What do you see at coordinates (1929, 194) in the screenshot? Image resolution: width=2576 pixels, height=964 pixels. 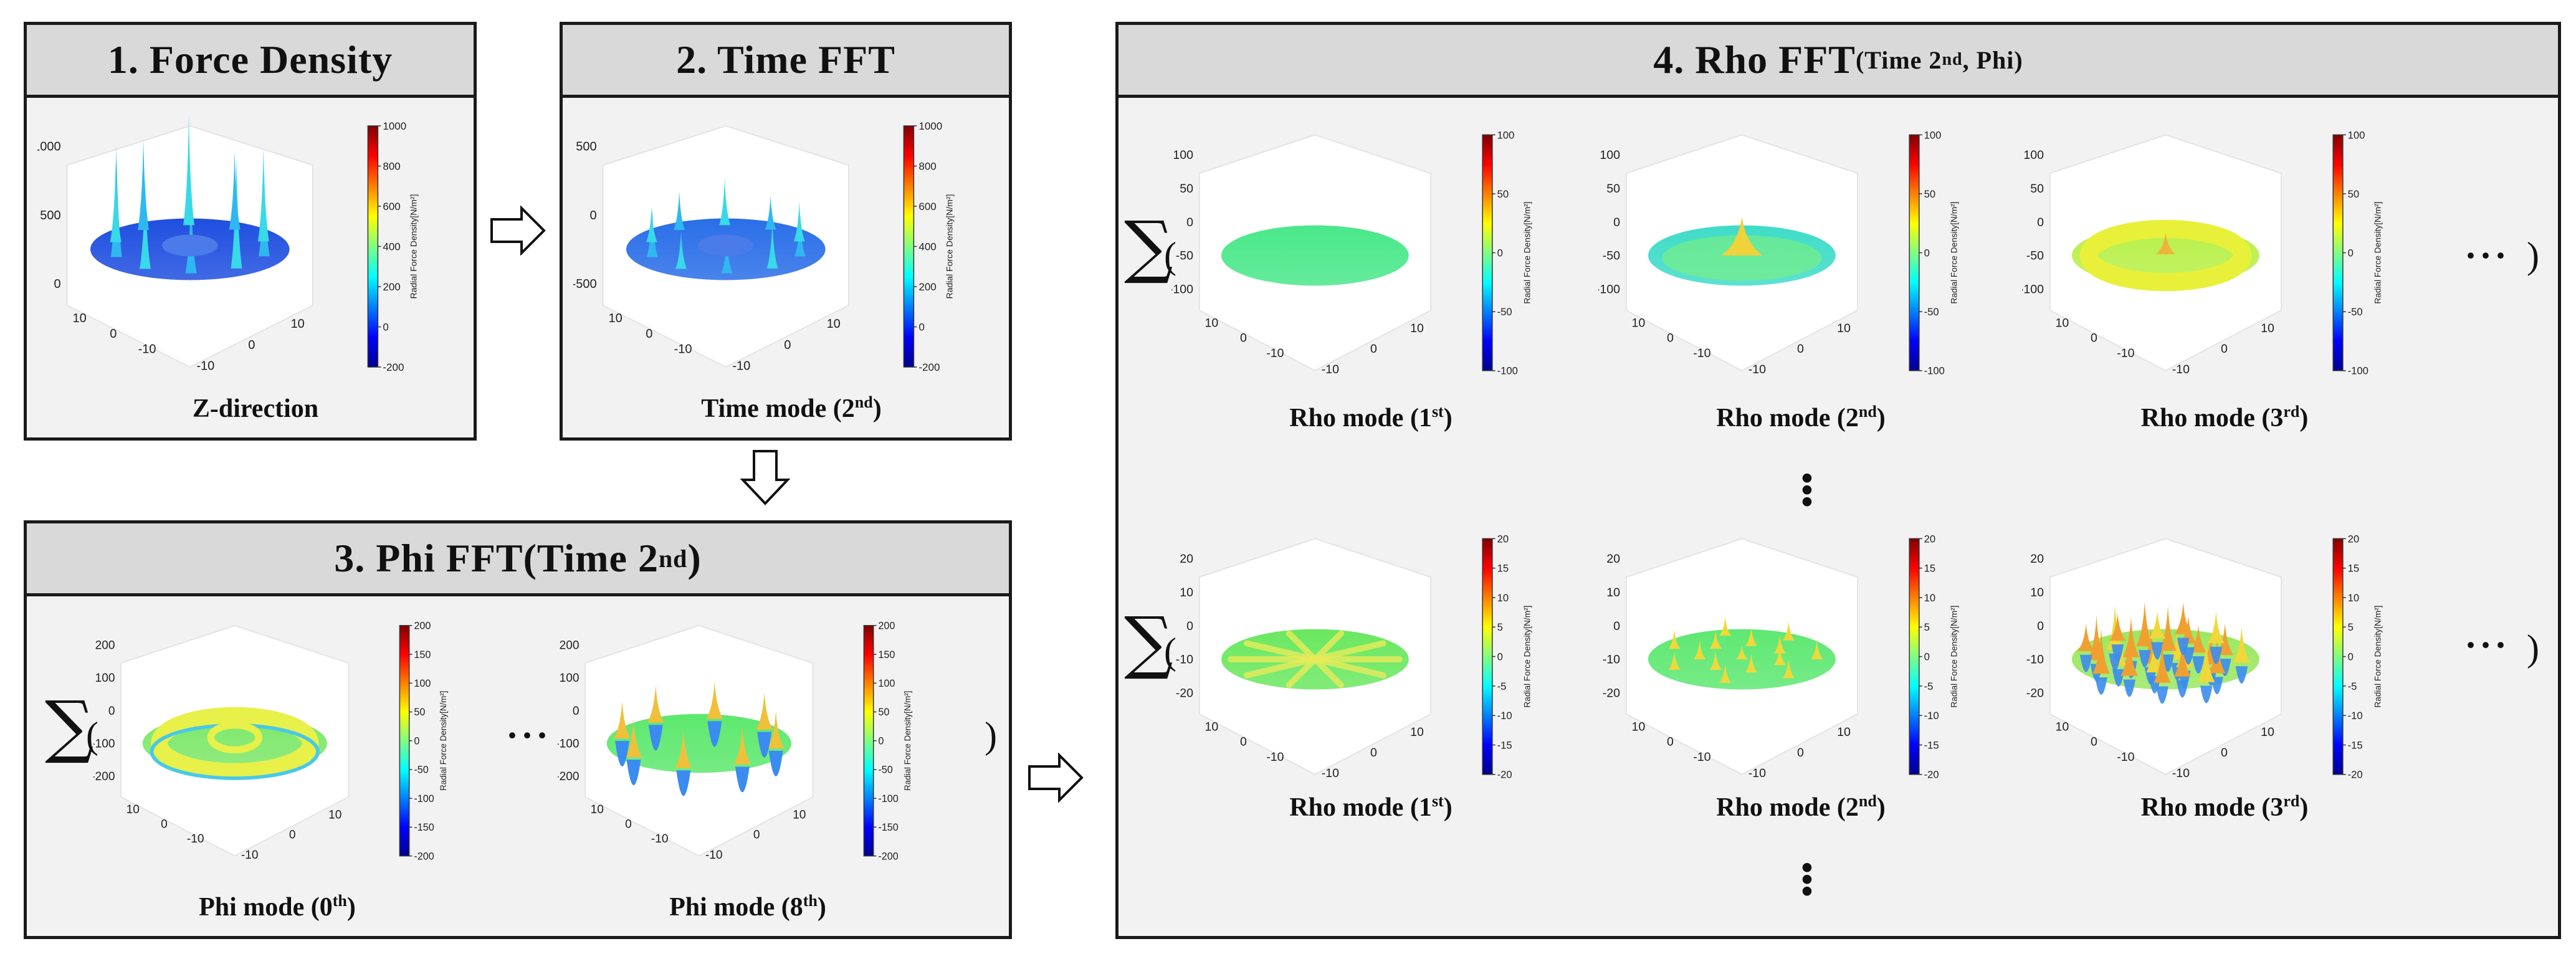 I see `colorbar-tick-label: 50` at bounding box center [1929, 194].